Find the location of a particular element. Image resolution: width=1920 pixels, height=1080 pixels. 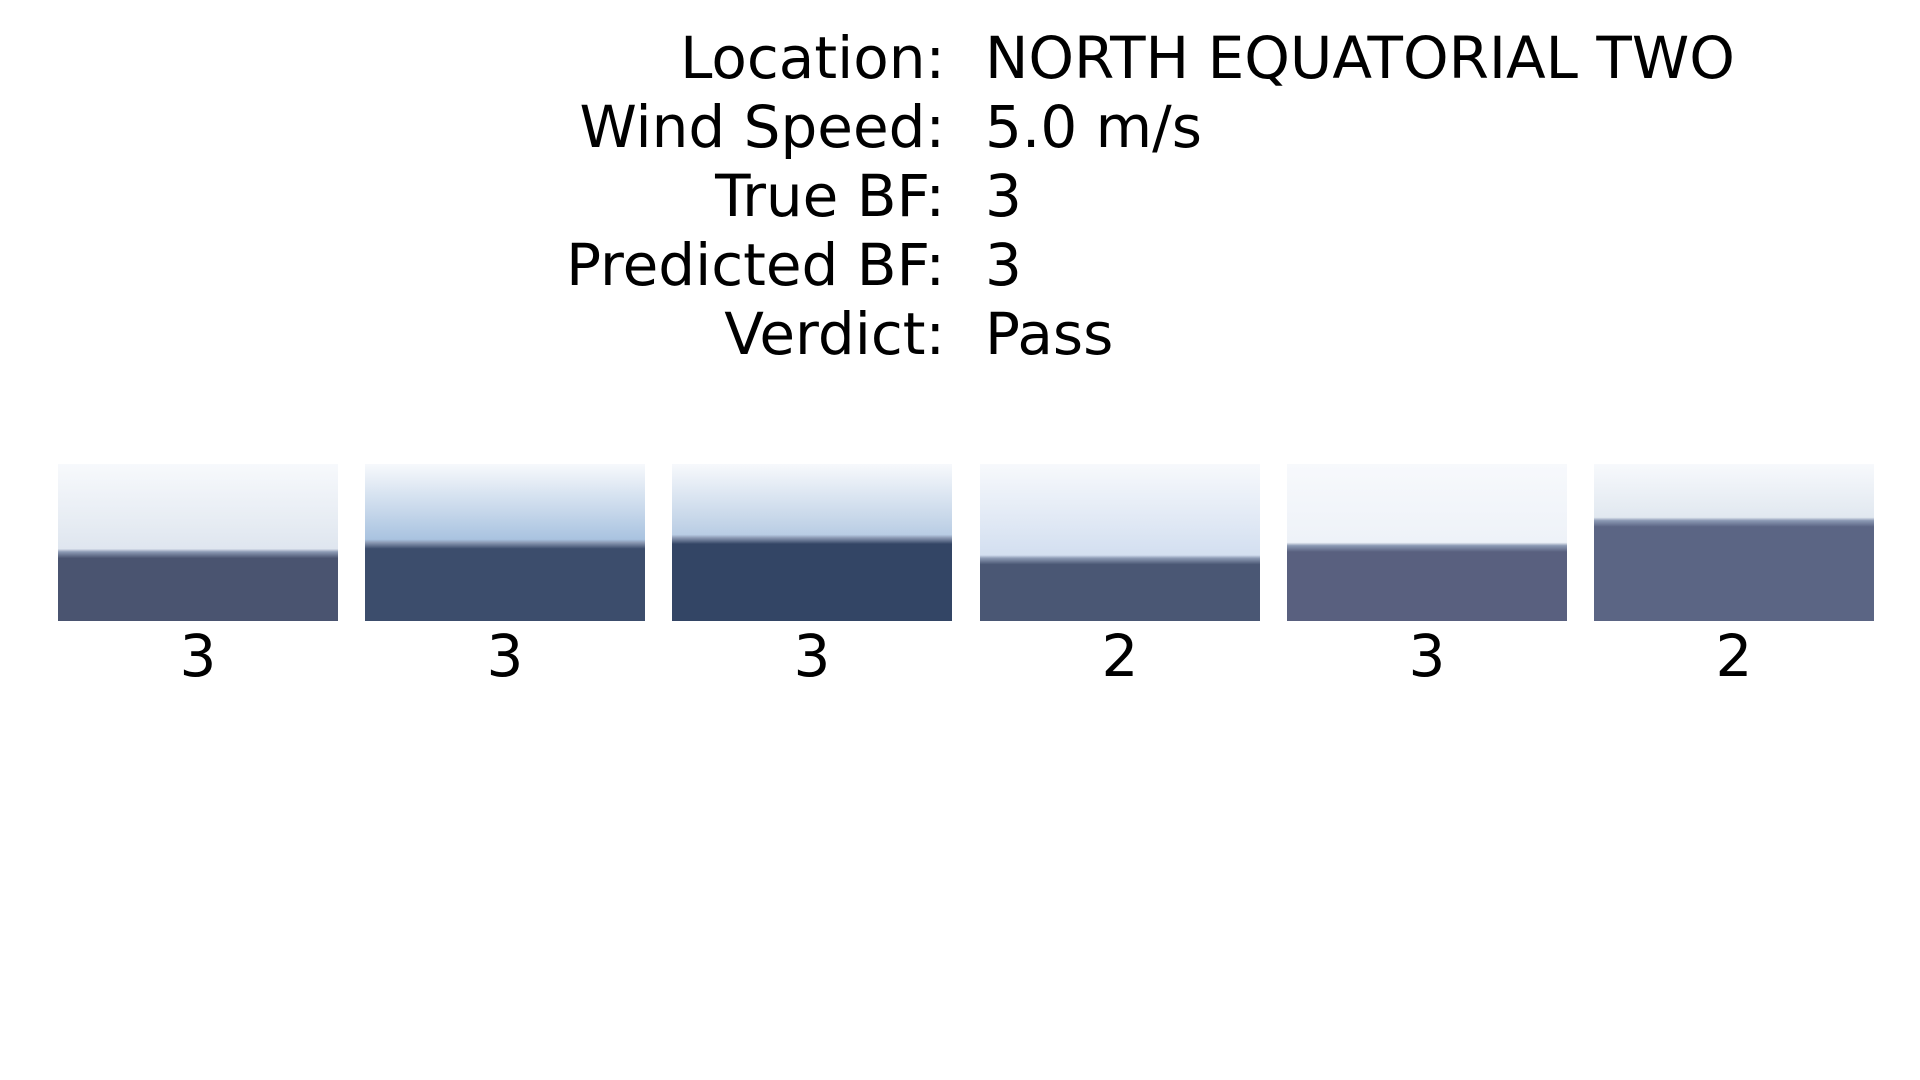

predicted-bf-row: Predicted BF: 3 is located at coordinates (960, 265).